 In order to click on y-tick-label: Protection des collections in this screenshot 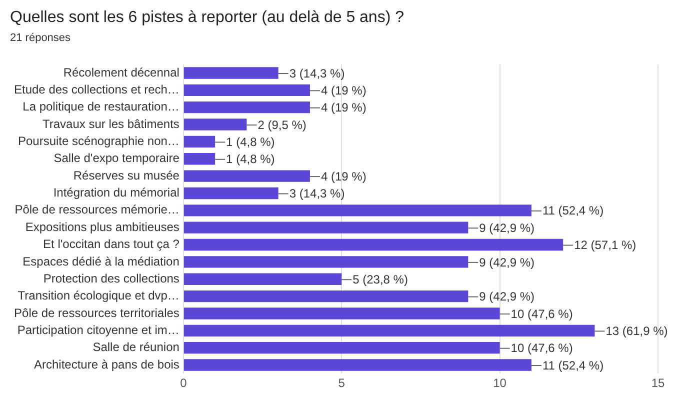, I will do `click(111, 278)`.